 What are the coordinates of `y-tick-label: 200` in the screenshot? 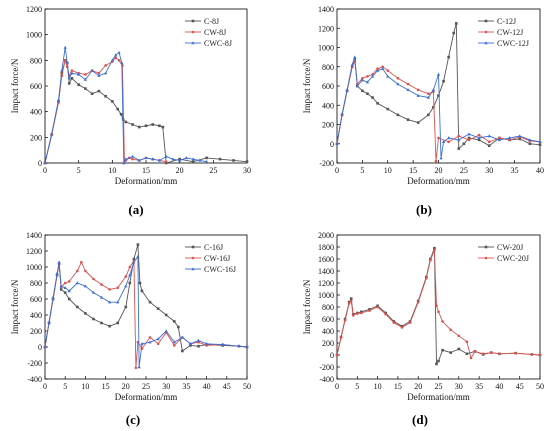 It's located at (328, 125).